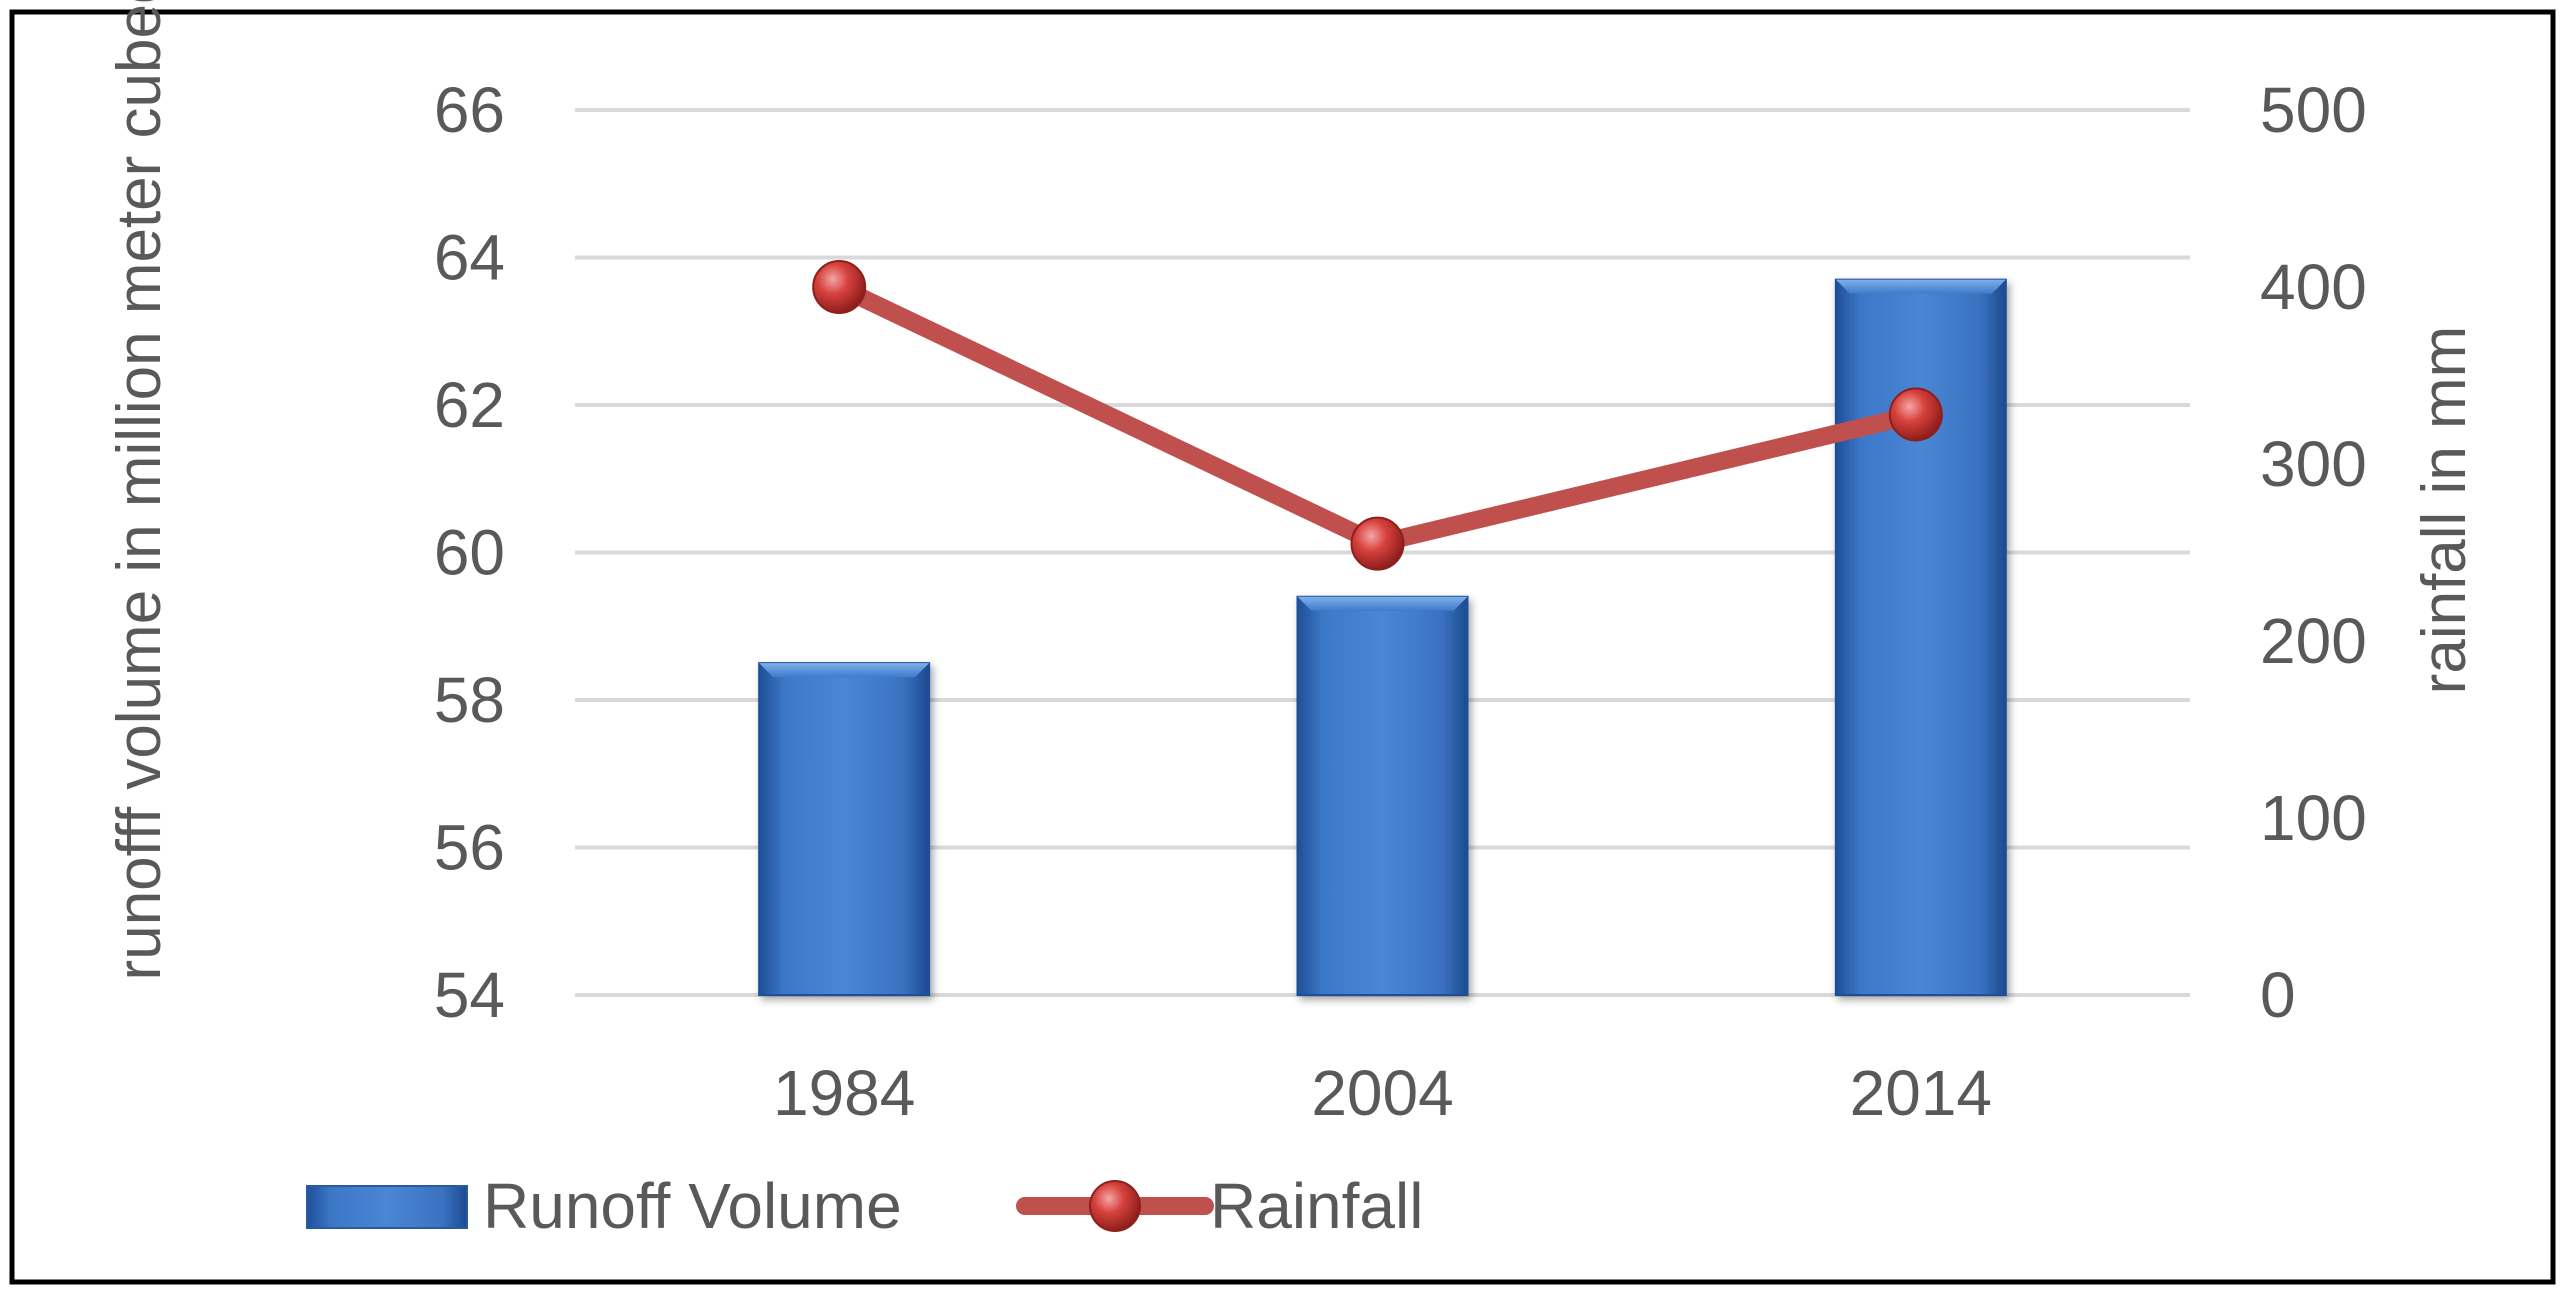  Describe the element at coordinates (2313, 110) in the screenshot. I see `right-tick-label: 500` at that location.